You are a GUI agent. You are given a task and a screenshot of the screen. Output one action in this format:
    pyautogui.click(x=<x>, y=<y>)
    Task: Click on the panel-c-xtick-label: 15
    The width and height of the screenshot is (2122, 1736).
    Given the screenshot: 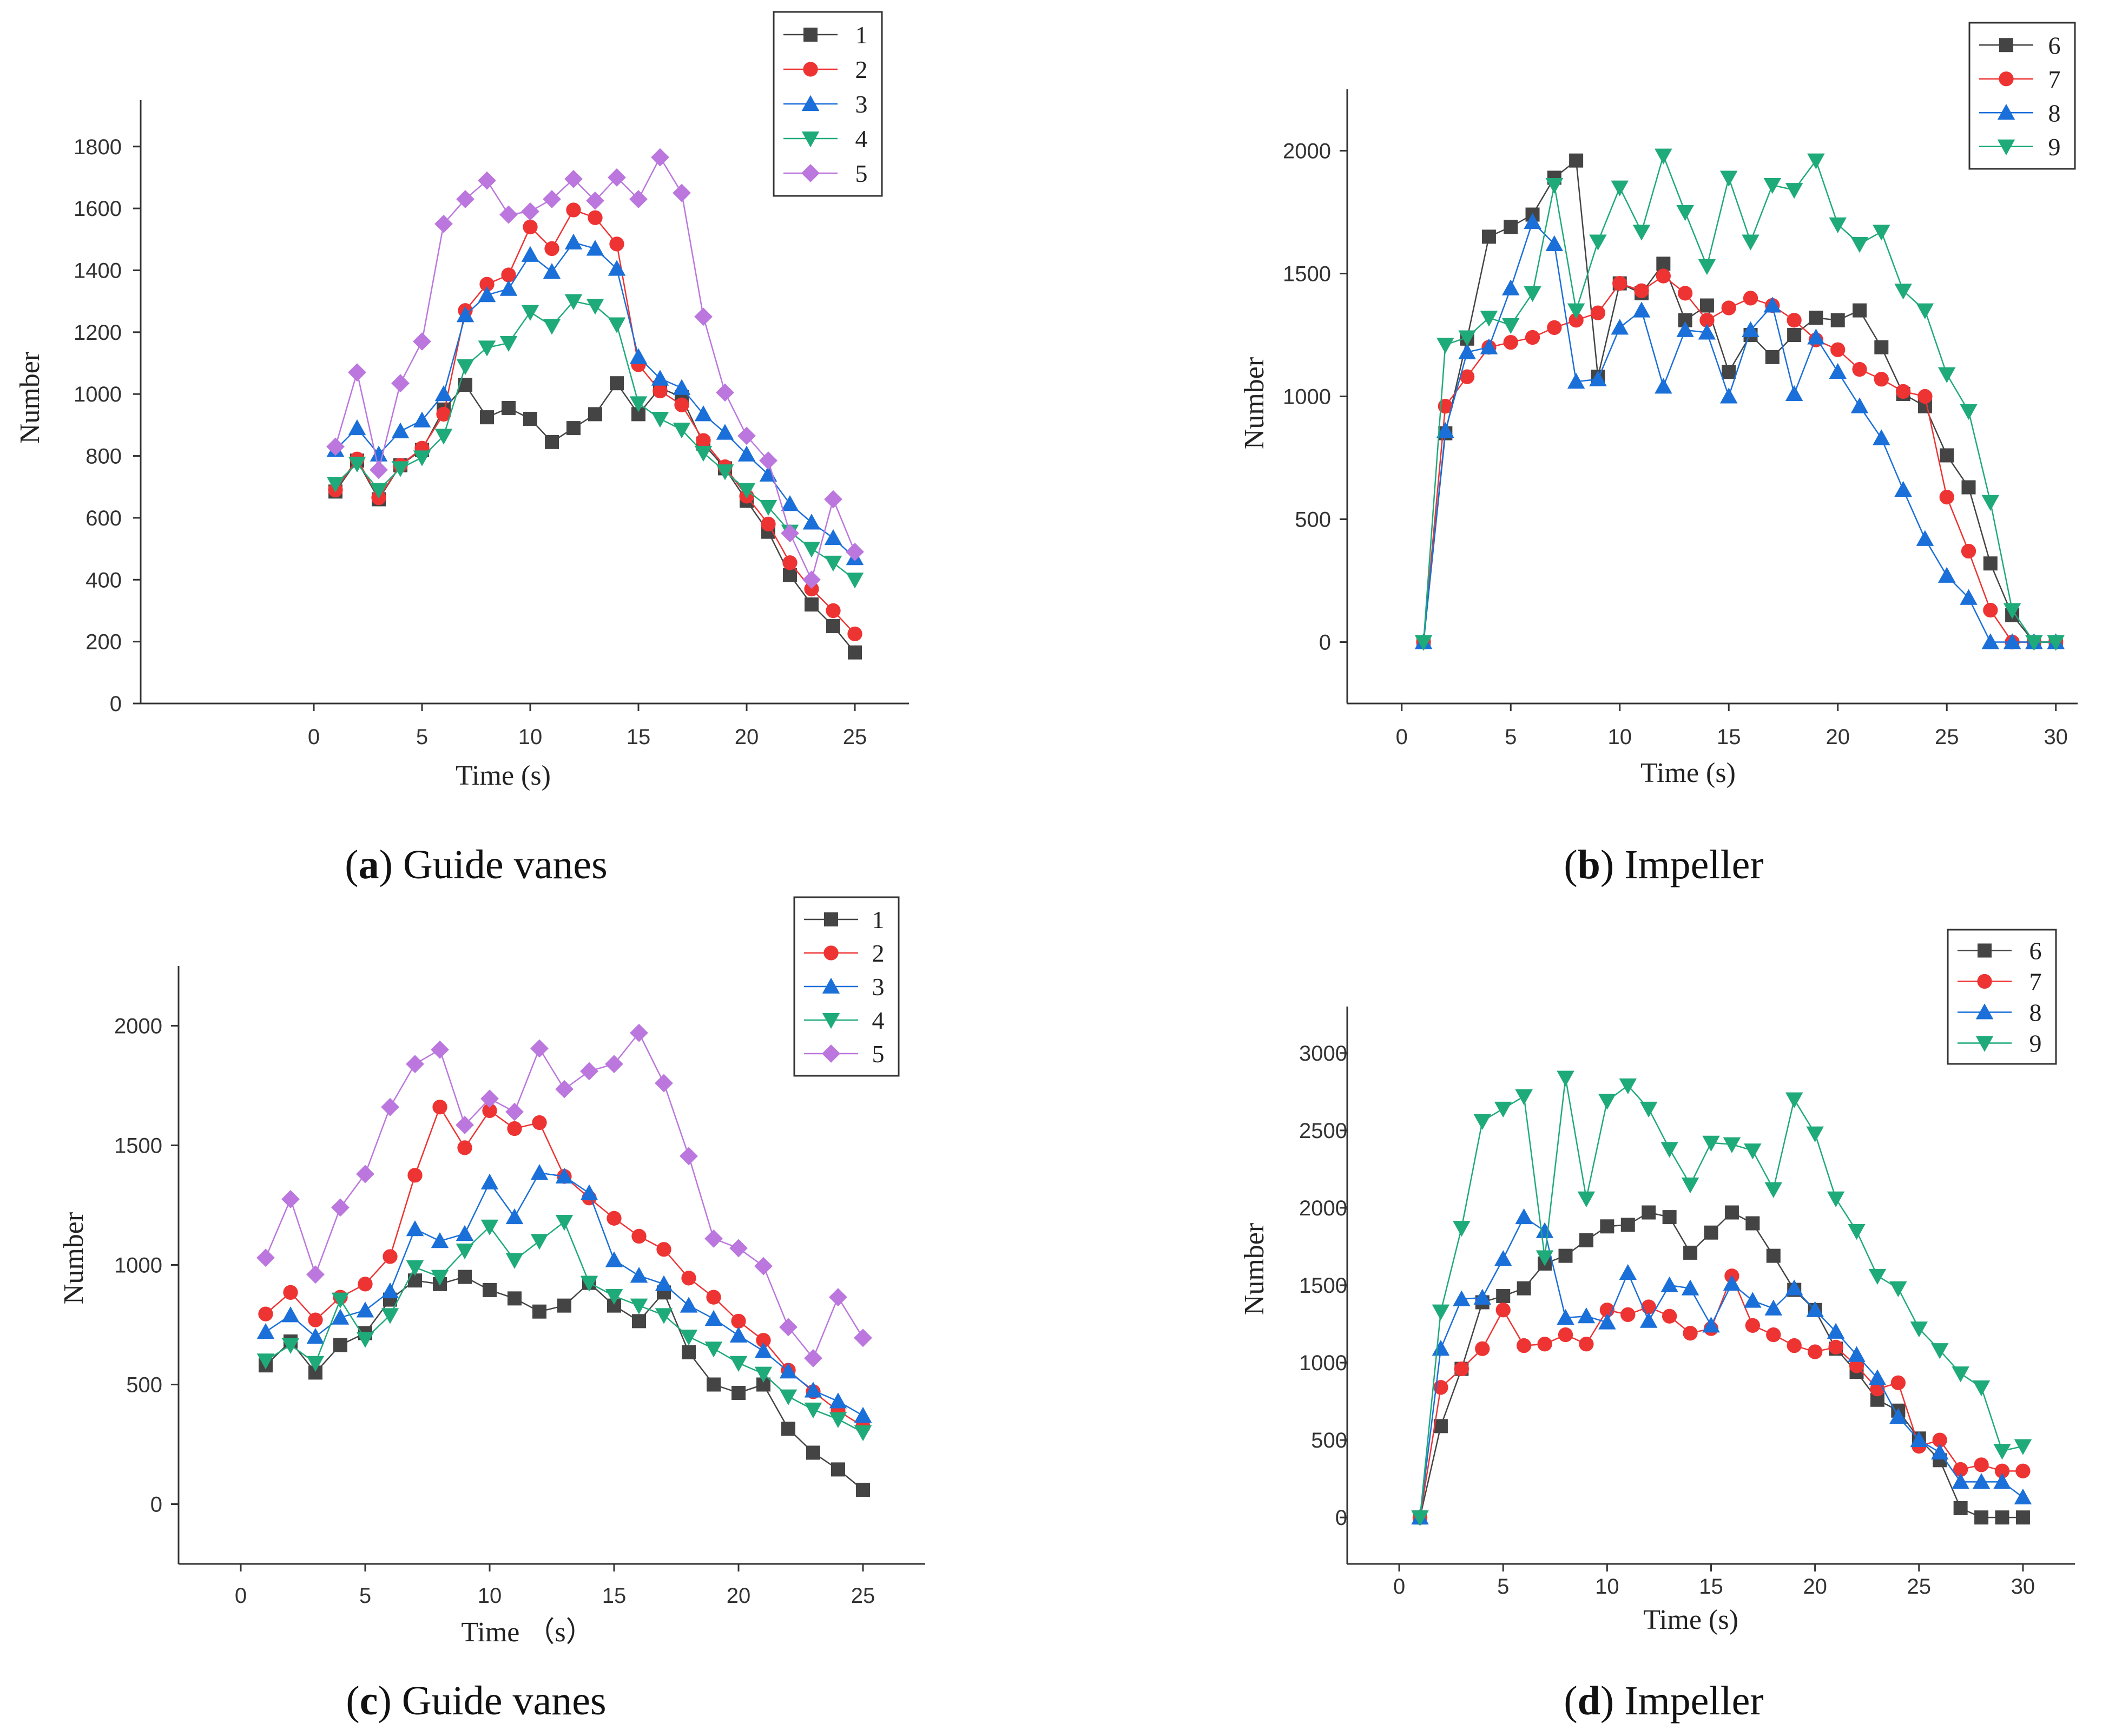 What is the action you would take?
    pyautogui.click(x=614, y=1596)
    